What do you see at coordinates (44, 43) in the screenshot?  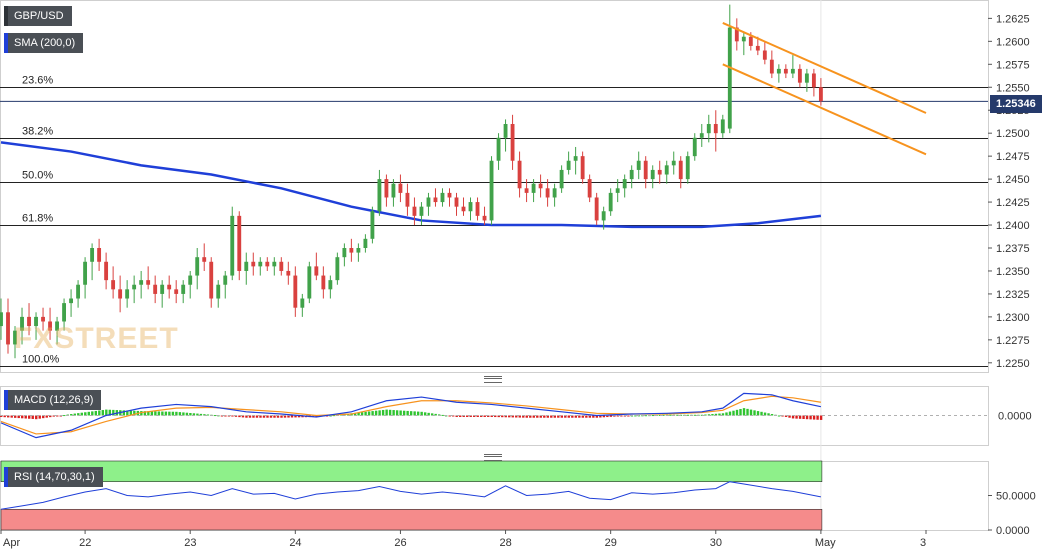 I see `sma-legend: SMA (200,0)` at bounding box center [44, 43].